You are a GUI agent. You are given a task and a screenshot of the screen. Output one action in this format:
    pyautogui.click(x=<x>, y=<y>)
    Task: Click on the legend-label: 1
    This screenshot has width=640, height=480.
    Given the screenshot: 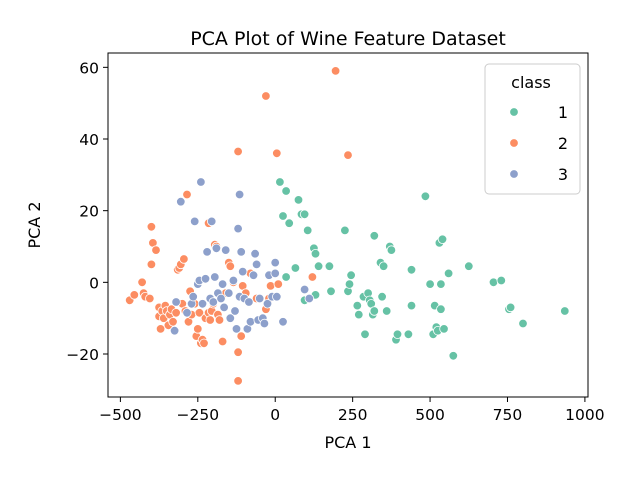 What is the action you would take?
    pyautogui.click(x=563, y=112)
    